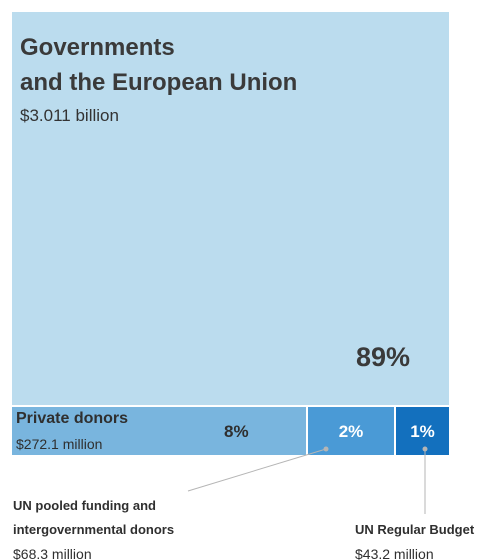  I want to click on tile-un-pooled-funding: 2%, so click(351, 431).